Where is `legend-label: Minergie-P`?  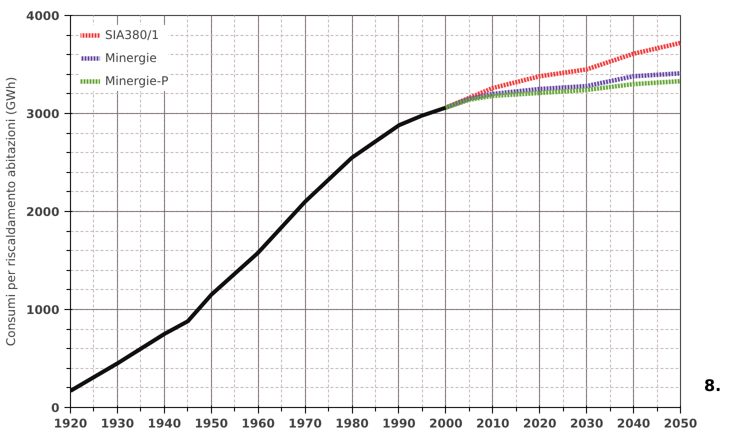 legend-label: Minergie-P is located at coordinates (136, 81).